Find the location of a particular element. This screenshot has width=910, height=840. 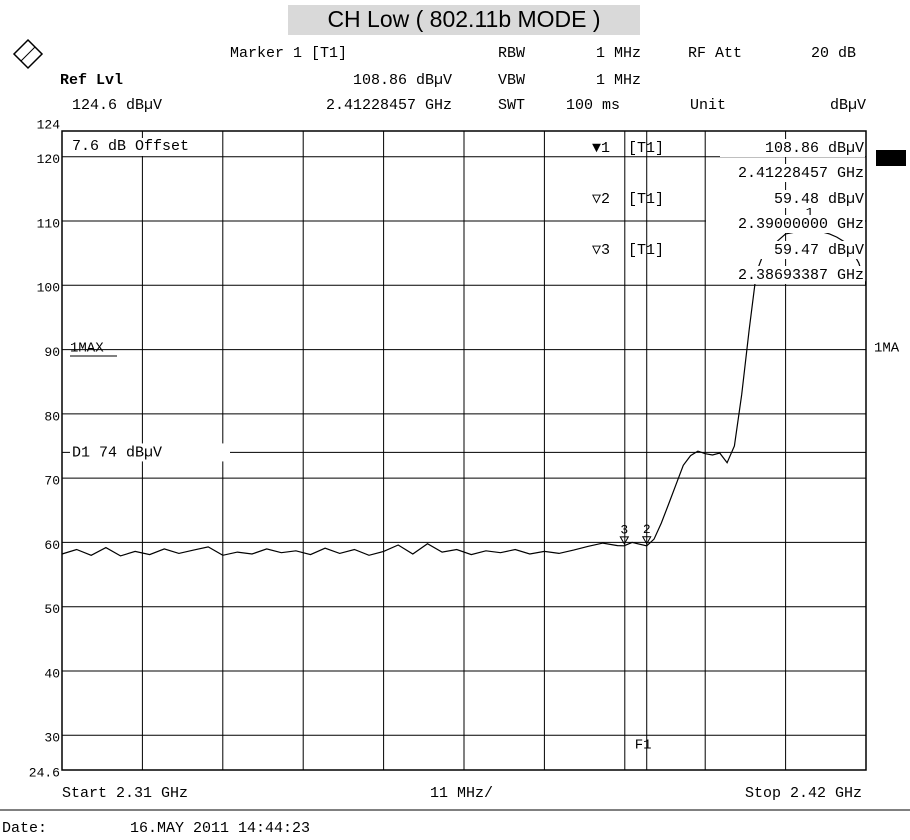

rf-att: 20 dB is located at coordinates (833, 53).